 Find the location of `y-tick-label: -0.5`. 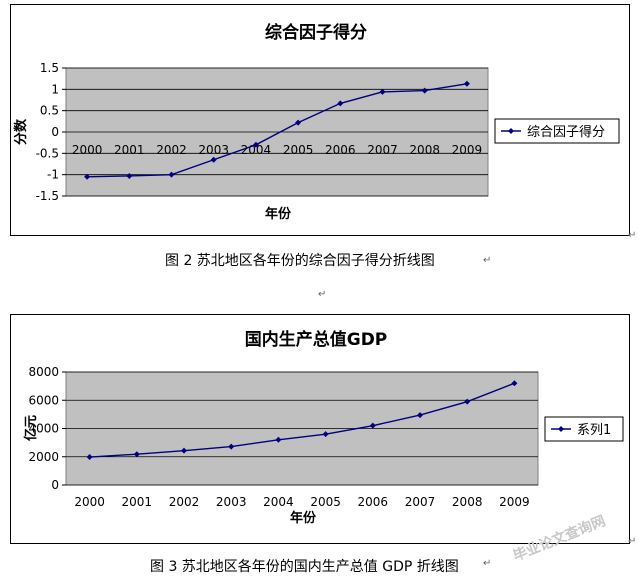

y-tick-label: -0.5 is located at coordinates (47, 153).